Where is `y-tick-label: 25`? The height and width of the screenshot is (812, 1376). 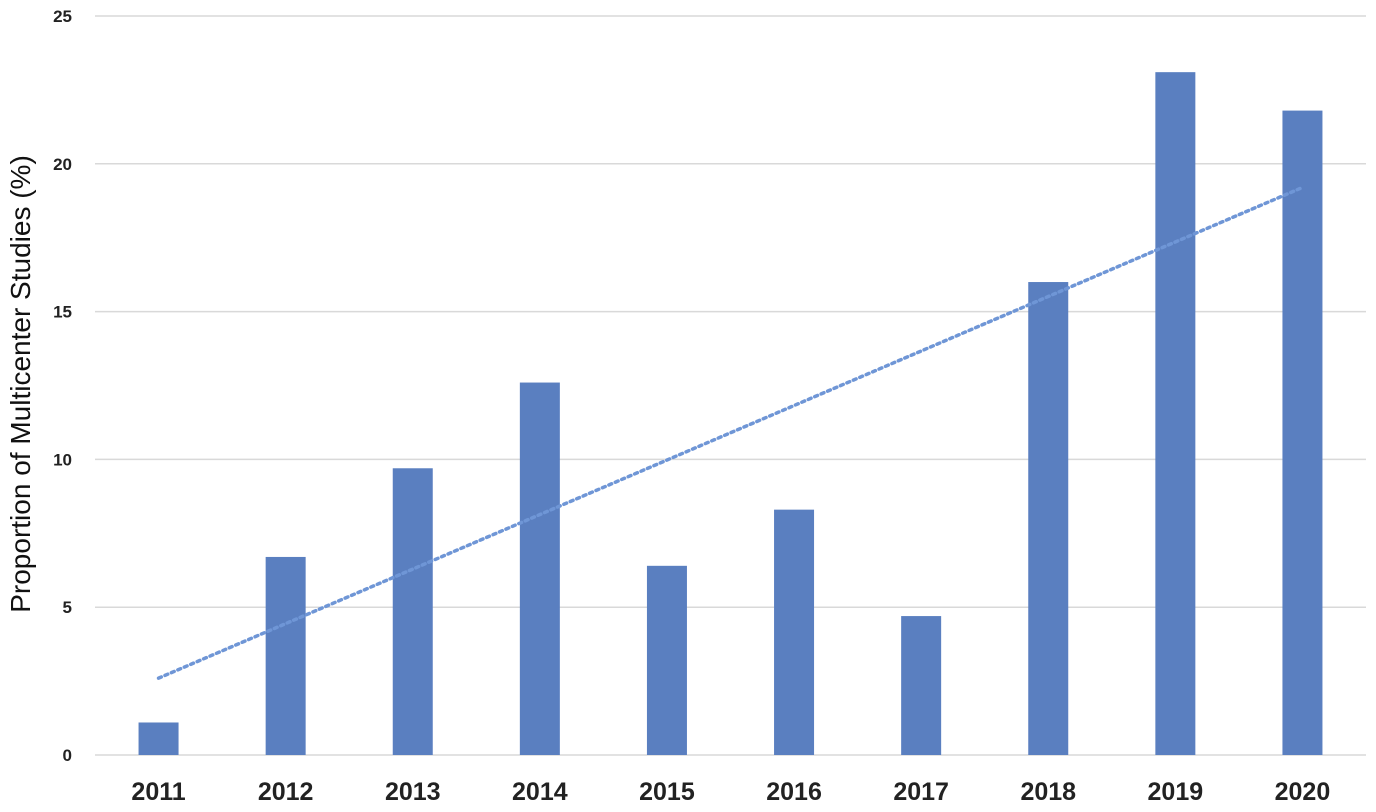
y-tick-label: 25 is located at coordinates (62, 16).